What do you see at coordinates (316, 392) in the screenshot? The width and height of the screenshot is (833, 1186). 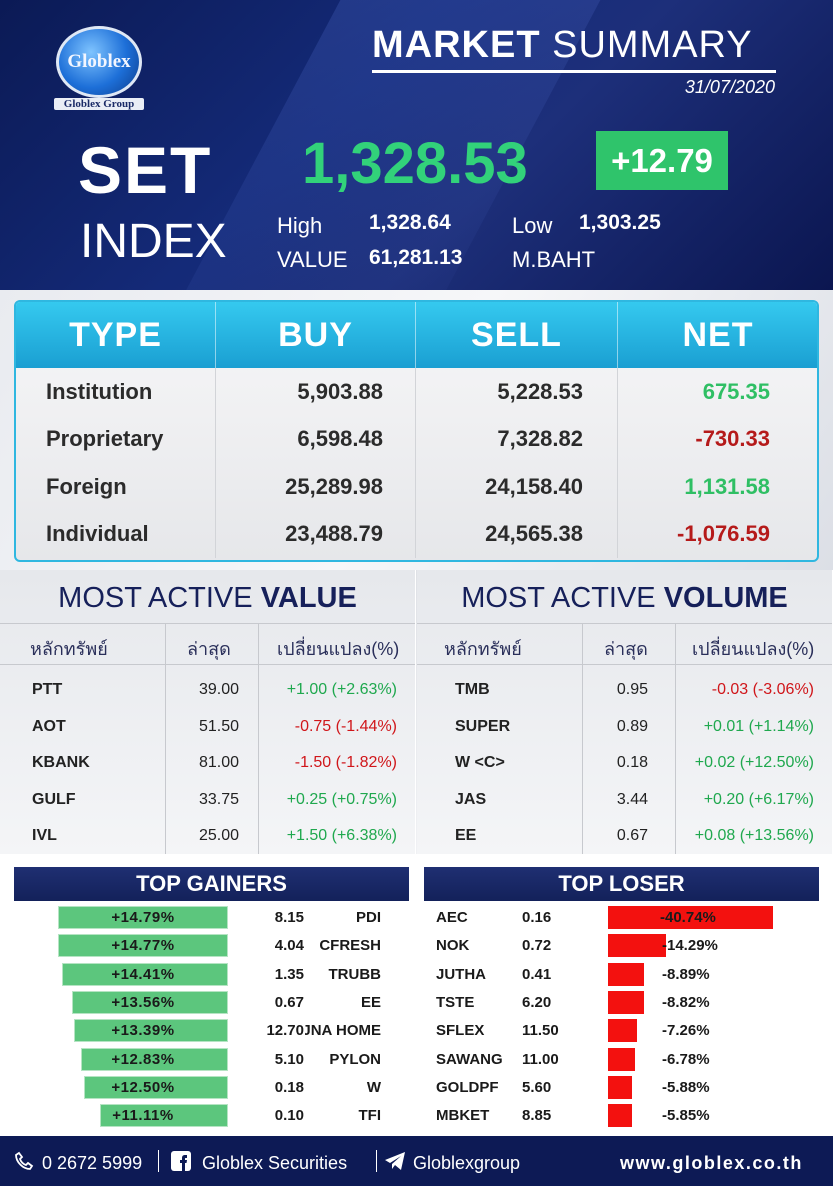 I see `row-buy: 5,903.88` at bounding box center [316, 392].